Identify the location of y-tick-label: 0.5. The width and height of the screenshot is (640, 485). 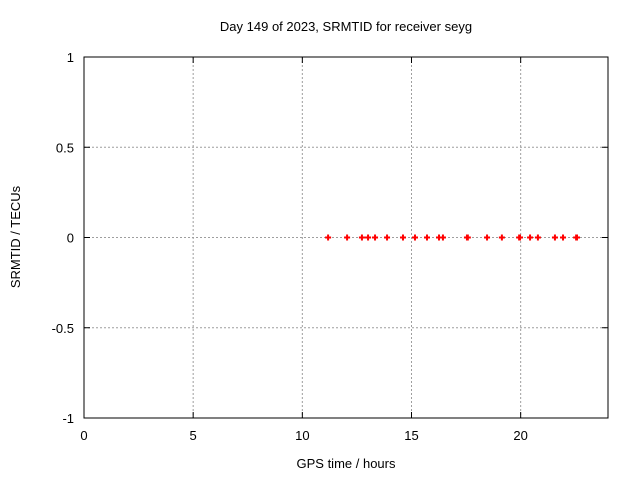
(65, 147).